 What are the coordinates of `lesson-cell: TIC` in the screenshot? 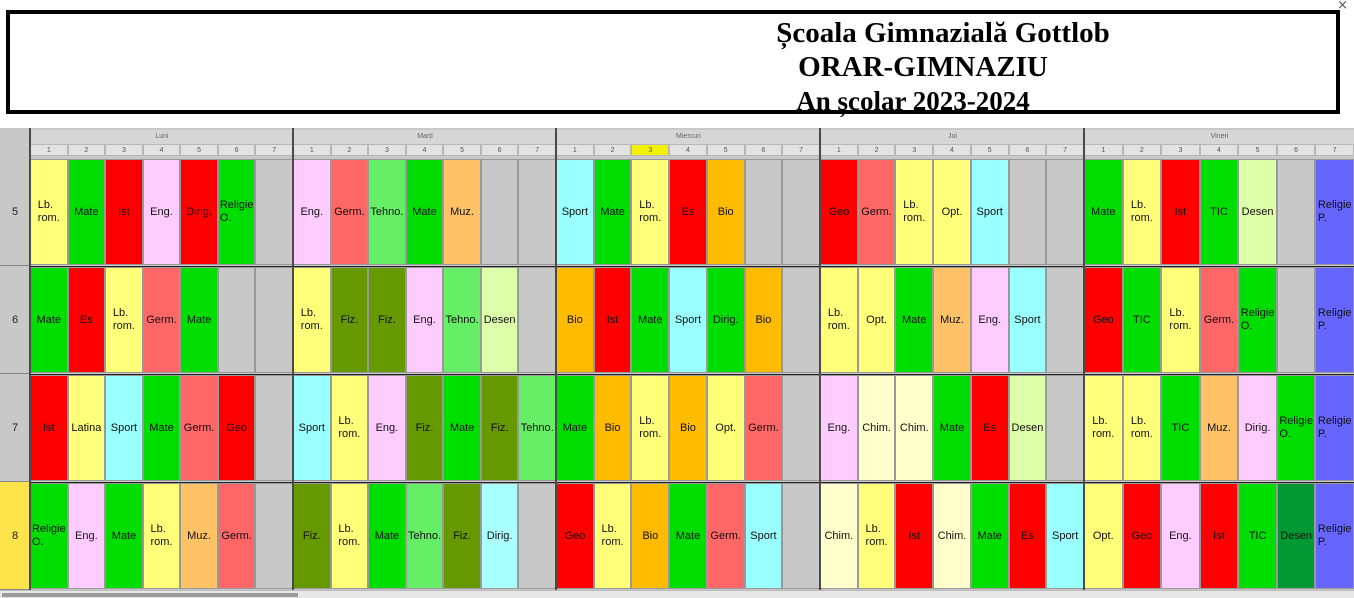 It's located at (1219, 212).